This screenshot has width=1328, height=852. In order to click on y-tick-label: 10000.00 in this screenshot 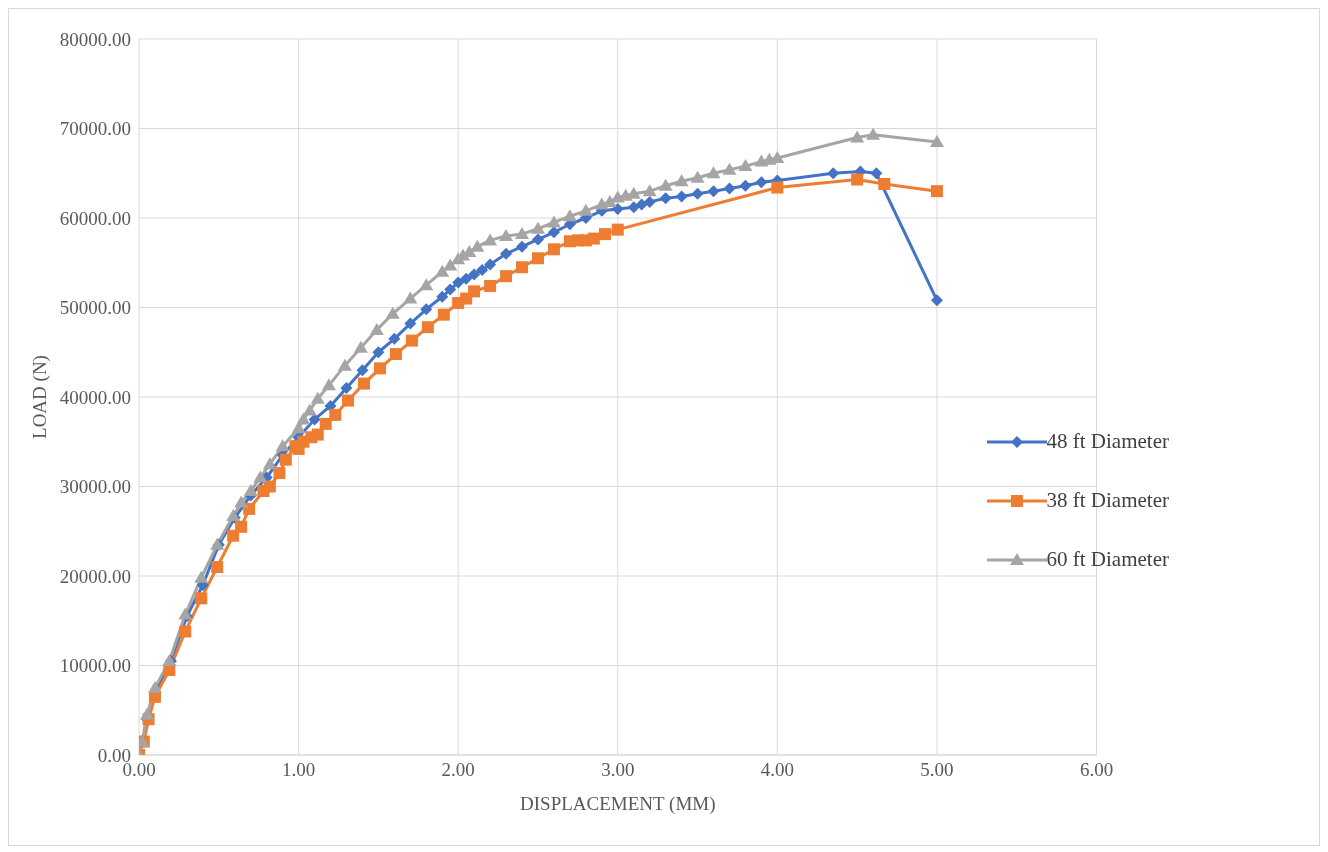, I will do `click(95, 666)`.